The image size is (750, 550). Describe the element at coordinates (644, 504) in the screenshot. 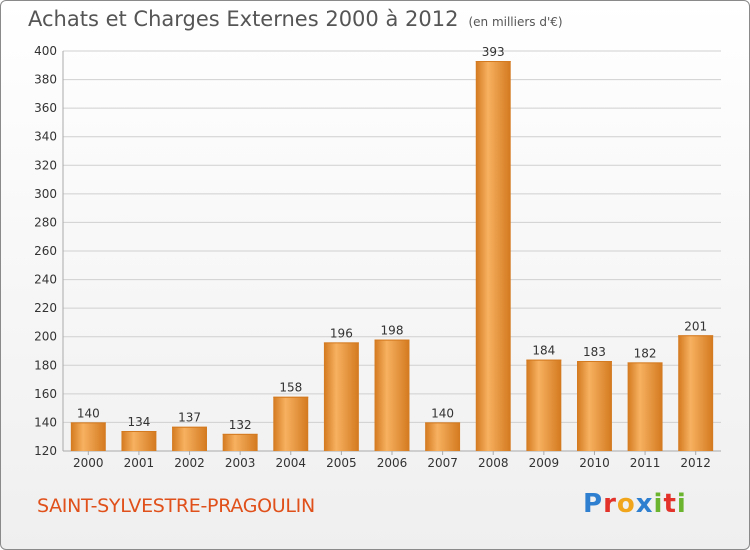

I see `logo-letter: x` at that location.